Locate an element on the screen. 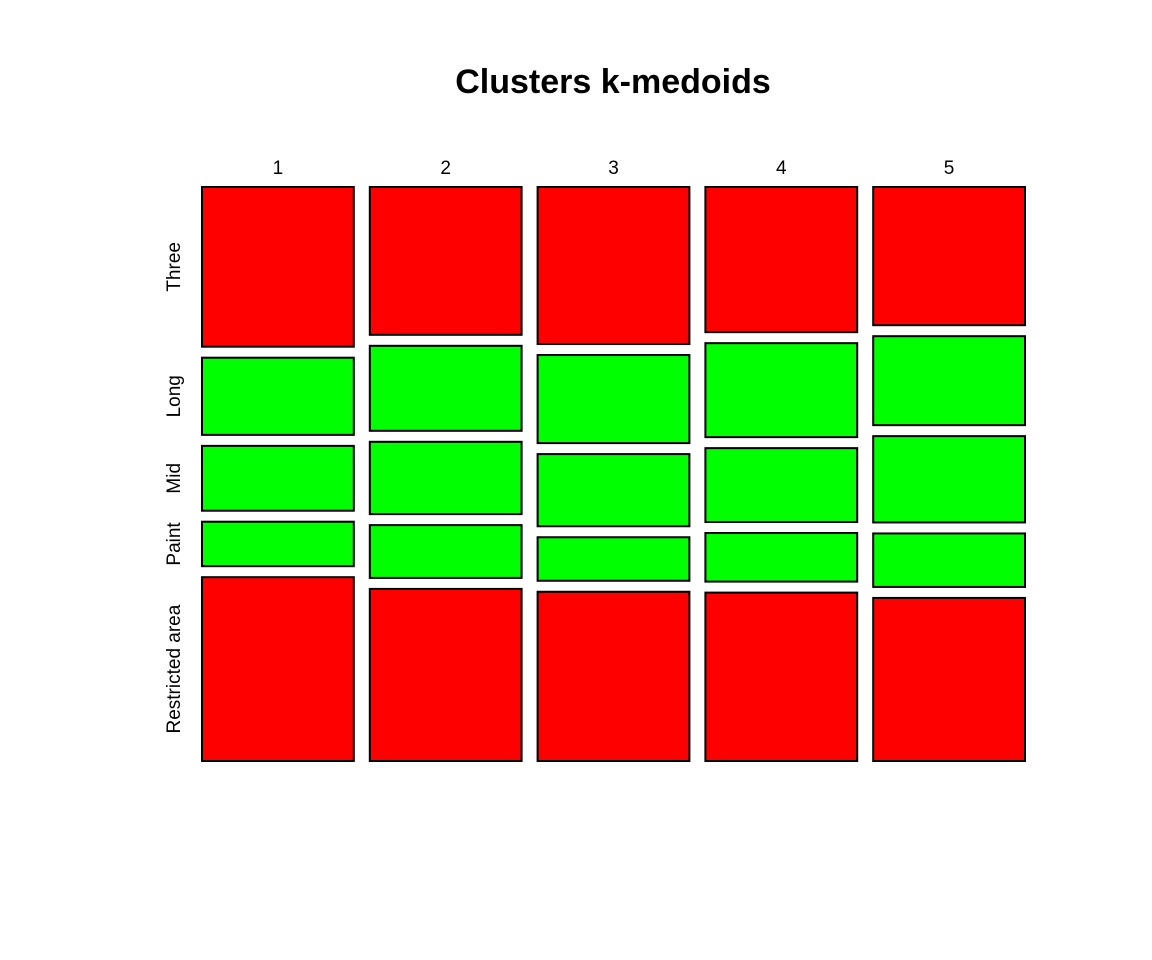 The width and height of the screenshot is (1152, 960). row-label-long: Long is located at coordinates (174, 396).